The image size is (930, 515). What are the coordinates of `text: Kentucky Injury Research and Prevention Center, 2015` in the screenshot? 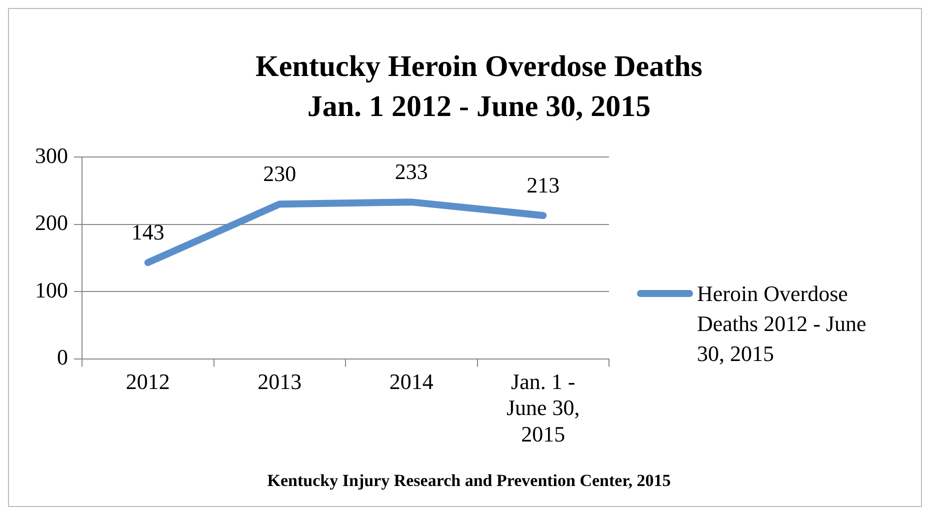 It's located at (469, 481).